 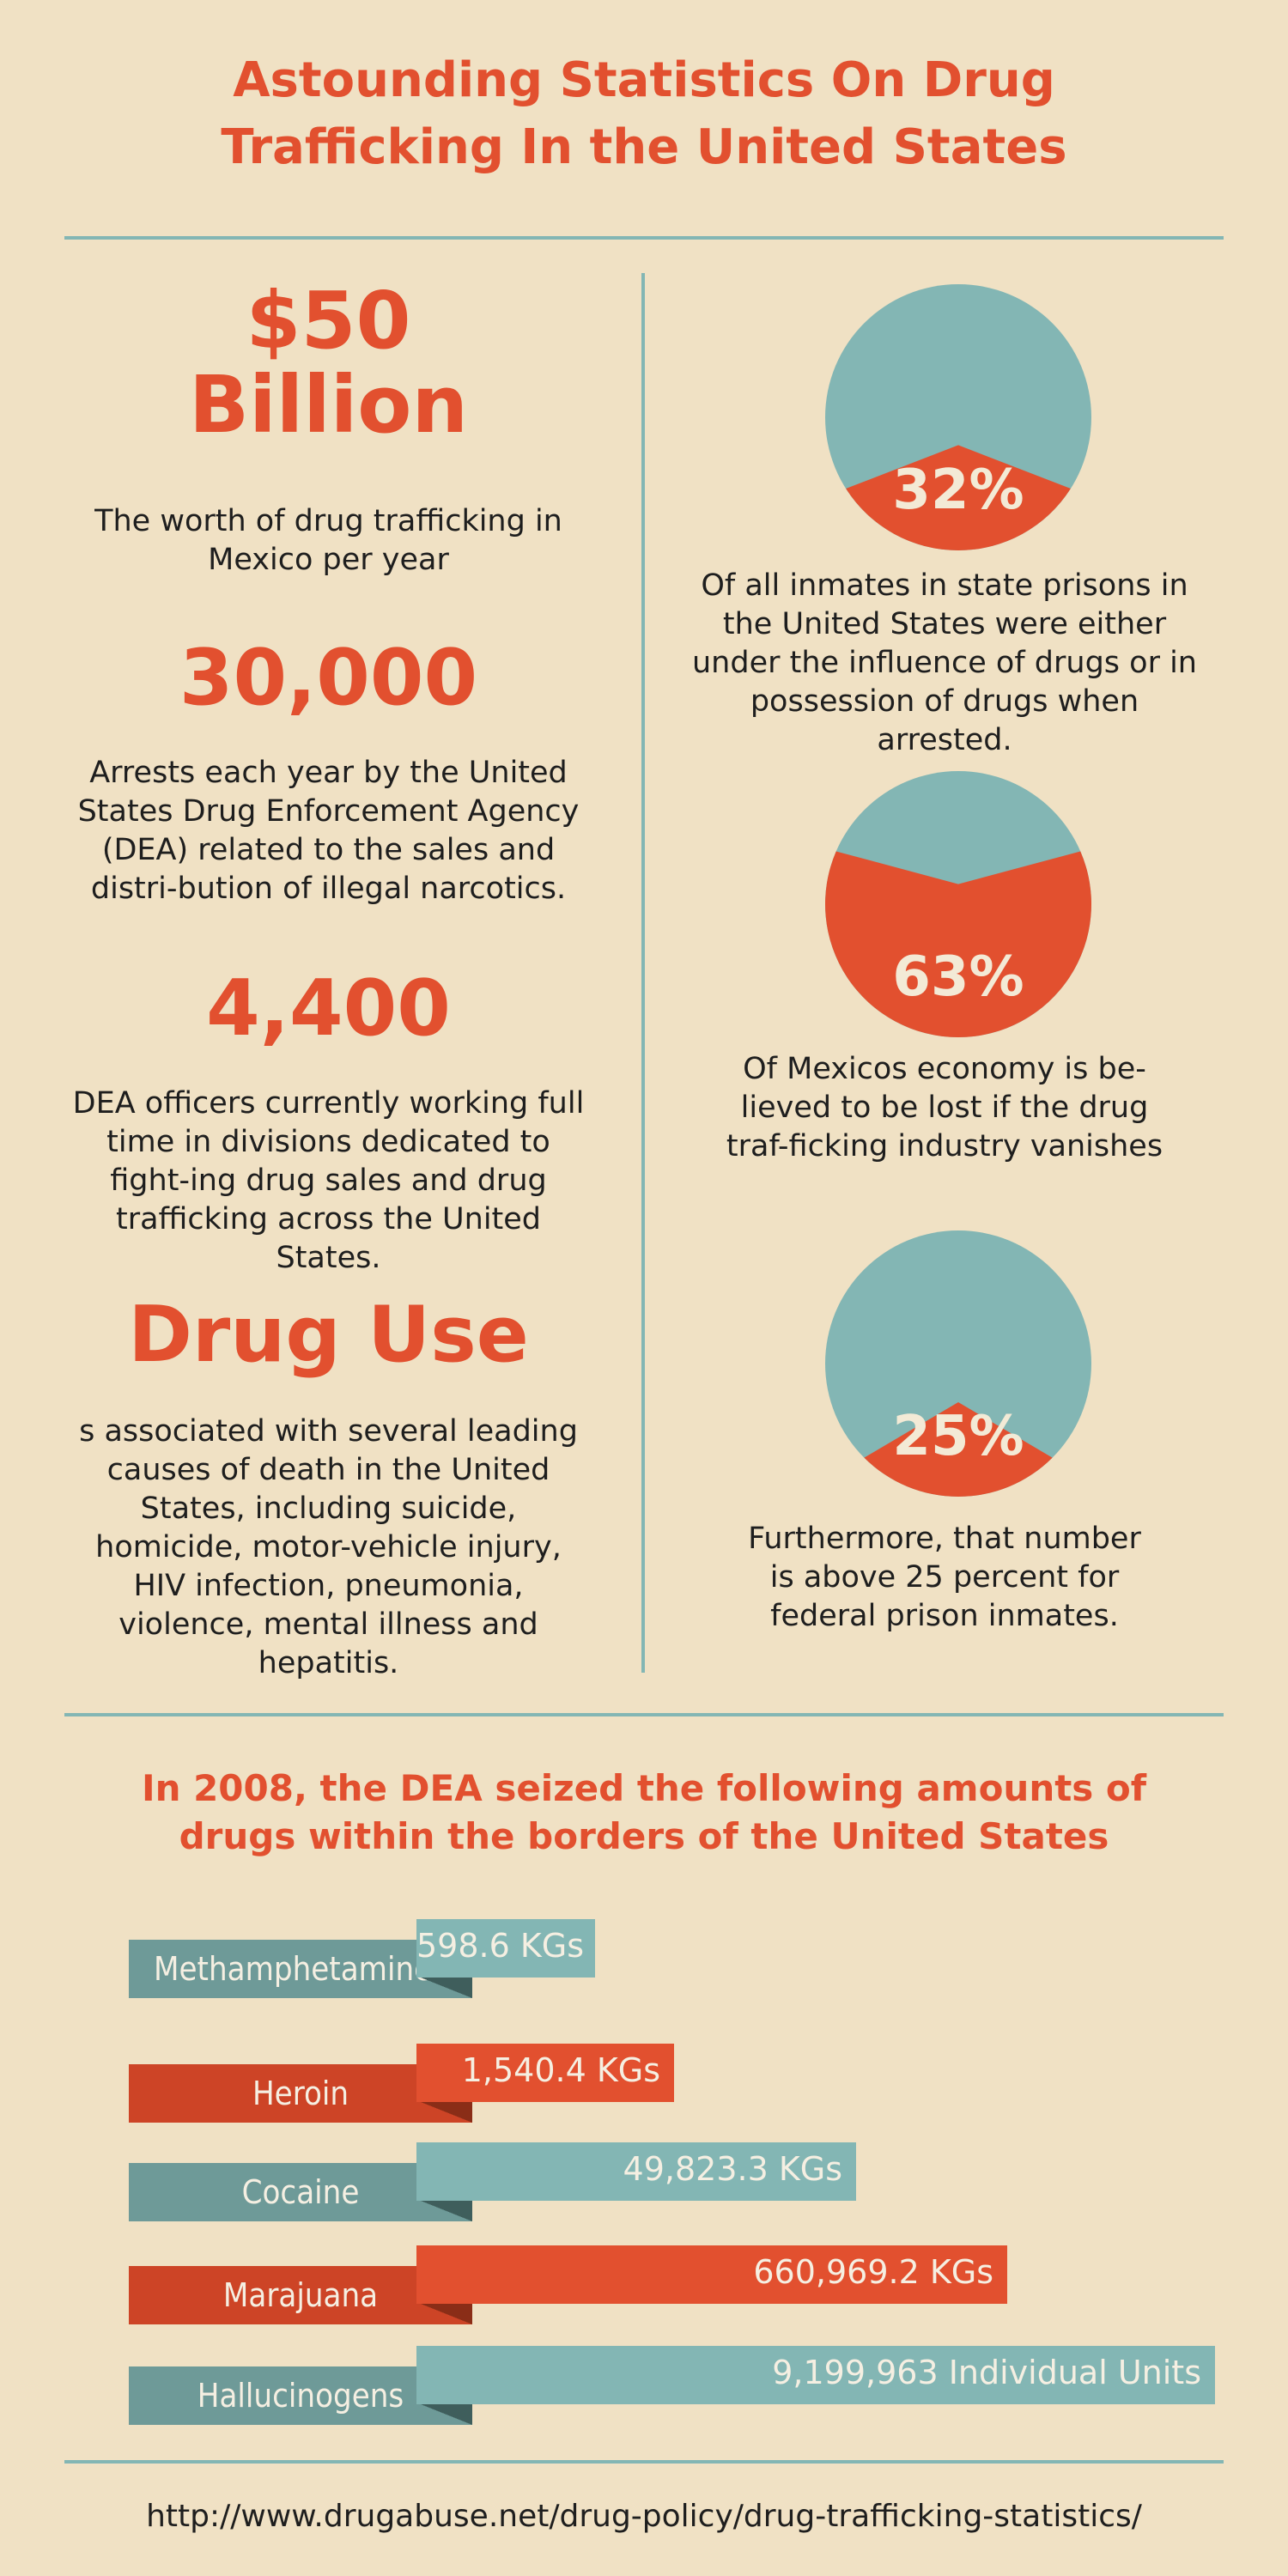 I want to click on pie-percent-label: 32%, so click(x=958, y=490).